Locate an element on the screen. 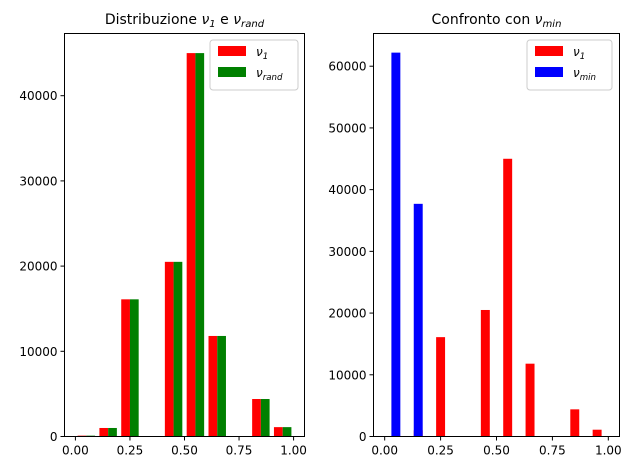 Image resolution: width=629 pixels, height=470 pixels. legend-label-min: νmin is located at coordinates (584, 74).